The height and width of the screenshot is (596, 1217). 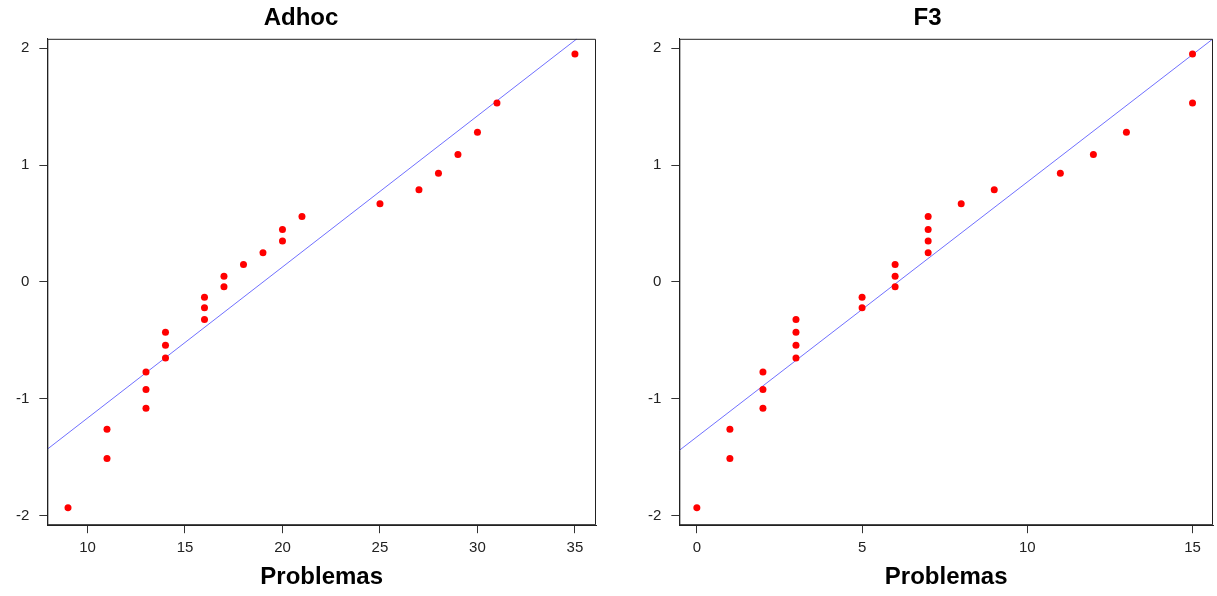 I want to click on x-tick-label: 35, so click(x=575, y=547).